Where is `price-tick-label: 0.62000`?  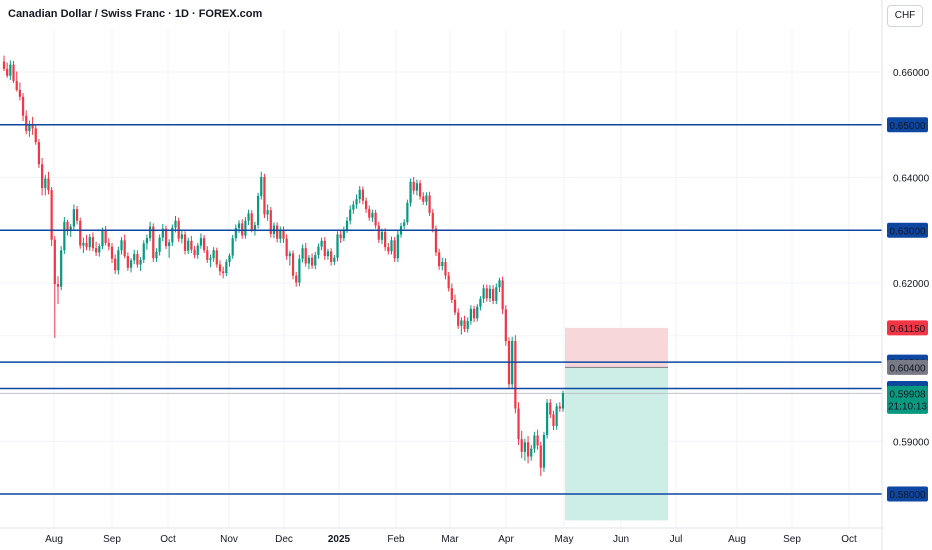
price-tick-label: 0.62000 is located at coordinates (911, 284).